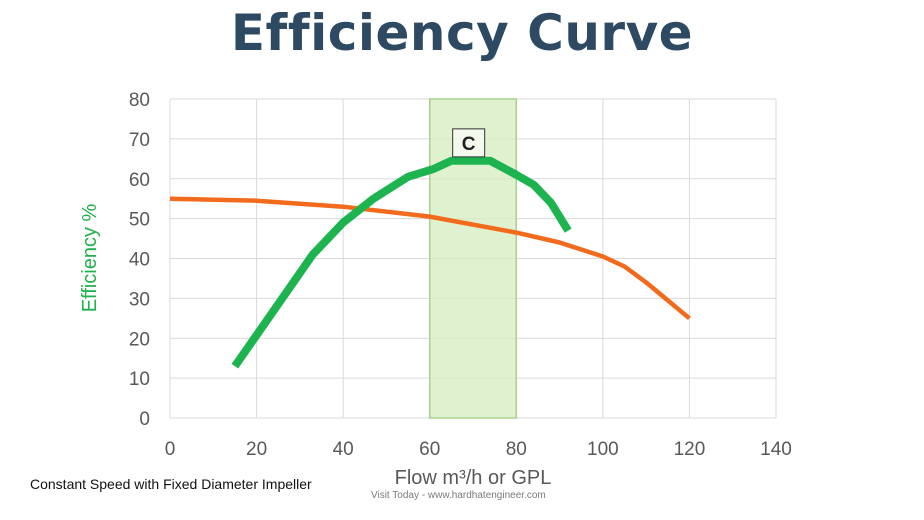 This screenshot has width=924, height=520. I want to click on x-tick-label-1: 20, so click(256, 449).